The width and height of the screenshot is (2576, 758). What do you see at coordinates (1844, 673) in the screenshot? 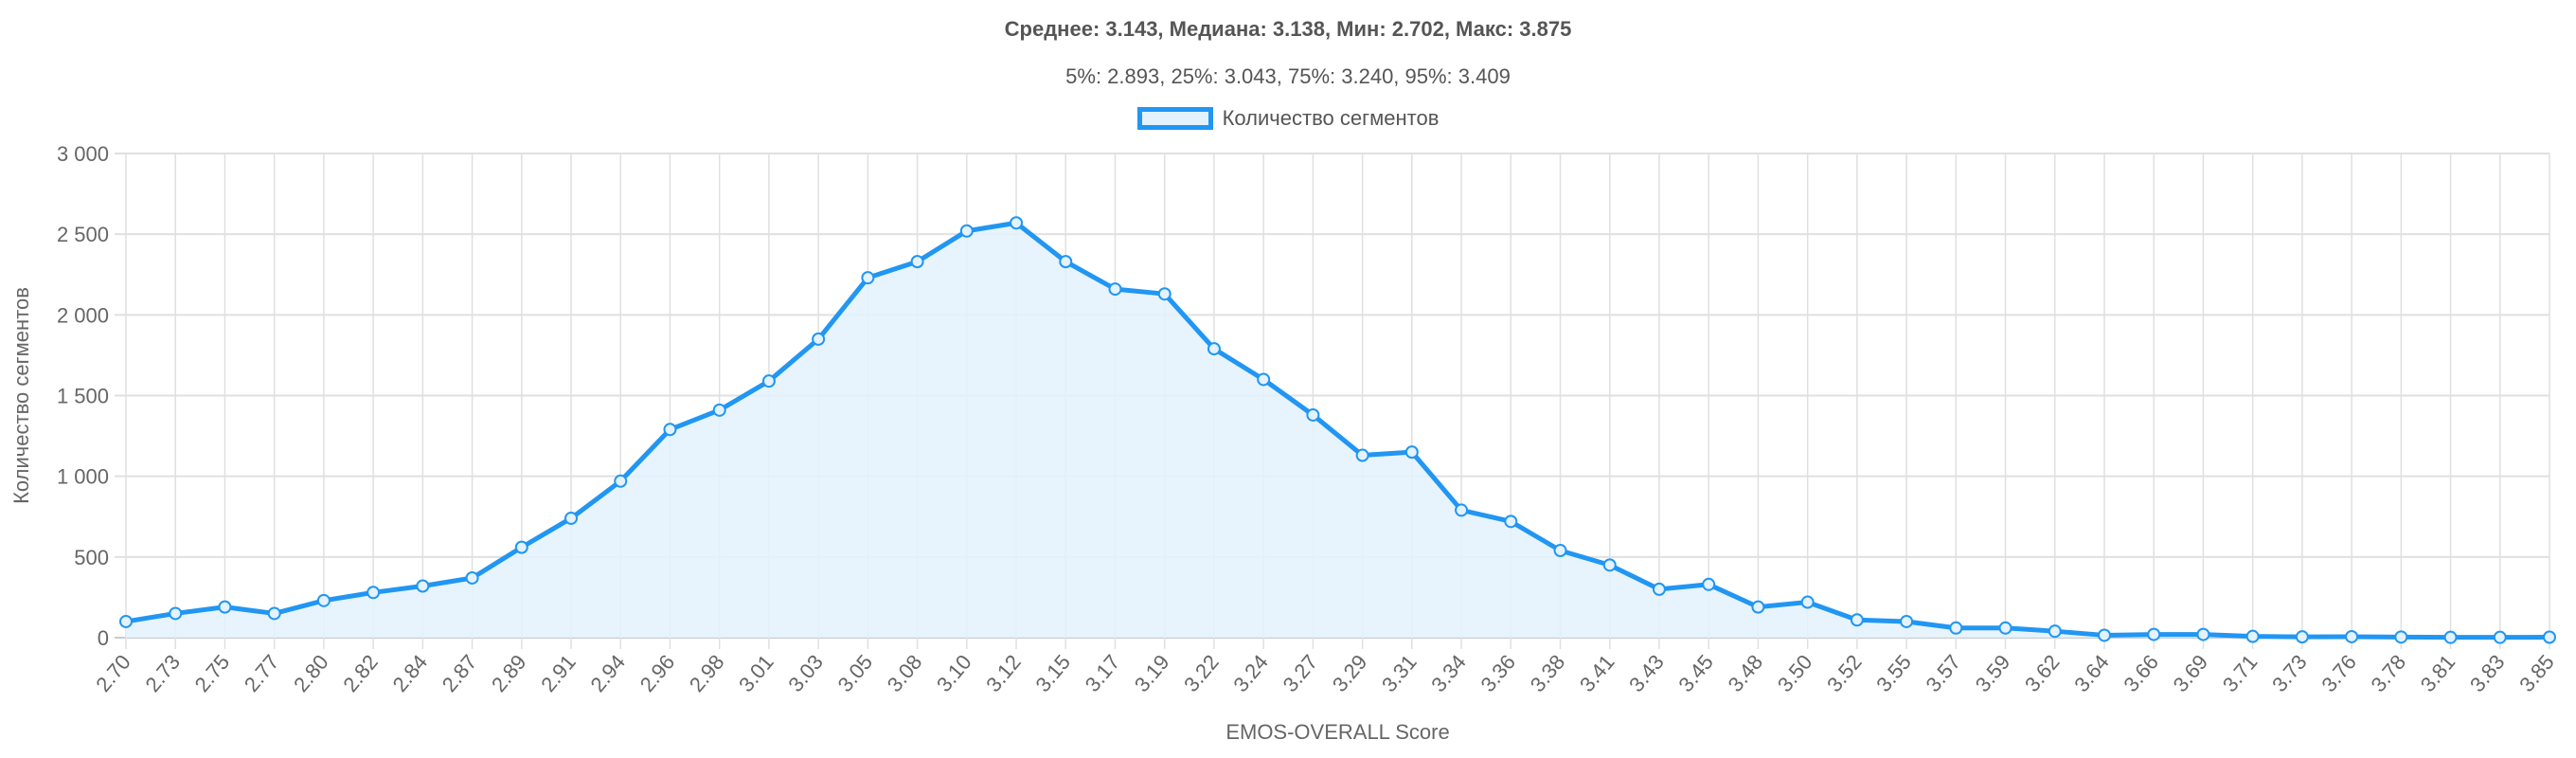
I see `x-tick-label: 3.52` at bounding box center [1844, 673].